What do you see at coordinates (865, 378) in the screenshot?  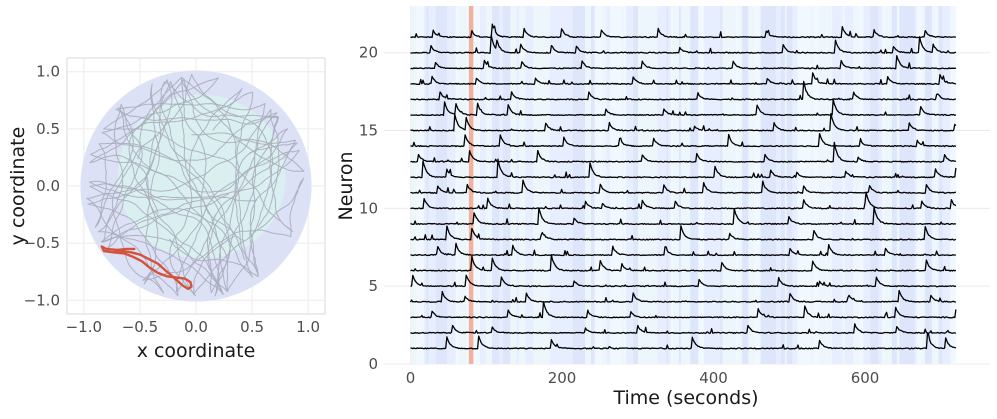 I see `traces-x-tick-label: 600` at bounding box center [865, 378].